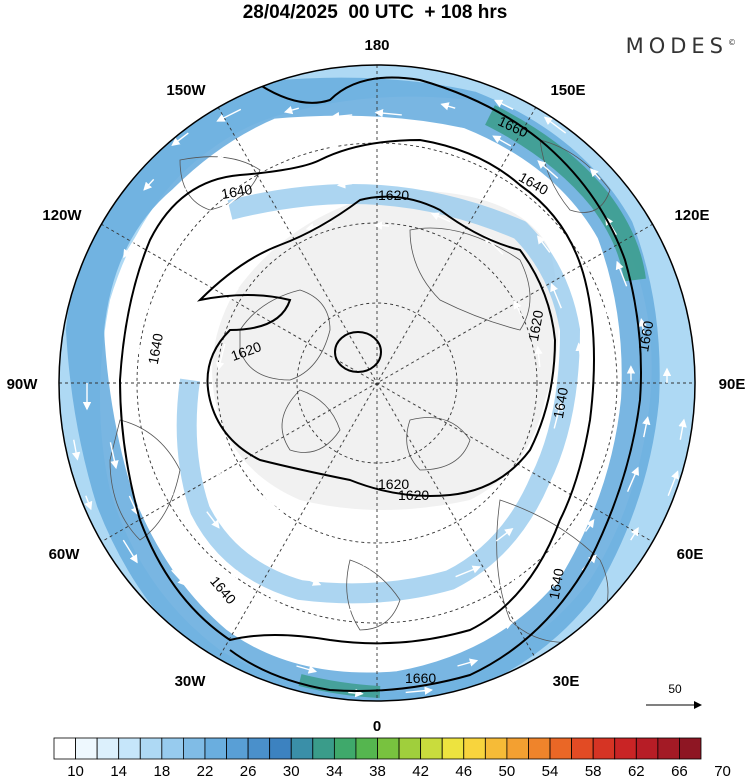 This screenshot has width=750, height=782. Describe the element at coordinates (376, 45) in the screenshot. I see `lon-label-180: 180` at that location.